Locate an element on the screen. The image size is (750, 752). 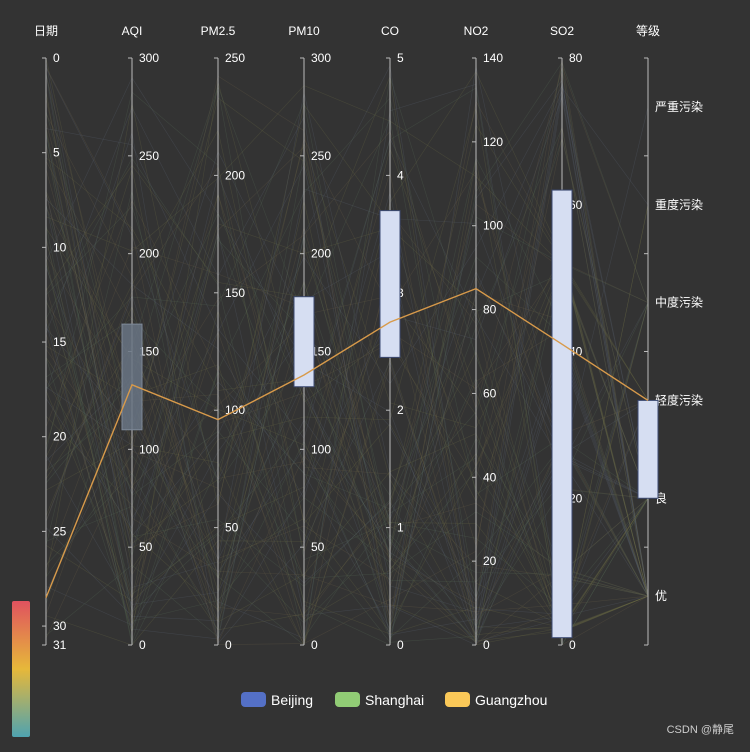
brush-CO is located at coordinates (390, 284).